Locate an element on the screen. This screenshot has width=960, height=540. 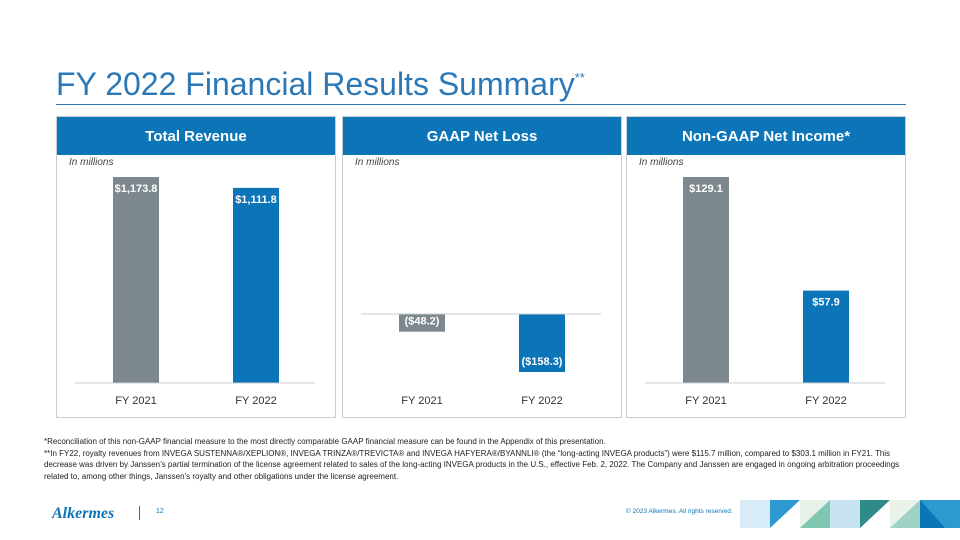
page-number: 12 is located at coordinates (160, 511).